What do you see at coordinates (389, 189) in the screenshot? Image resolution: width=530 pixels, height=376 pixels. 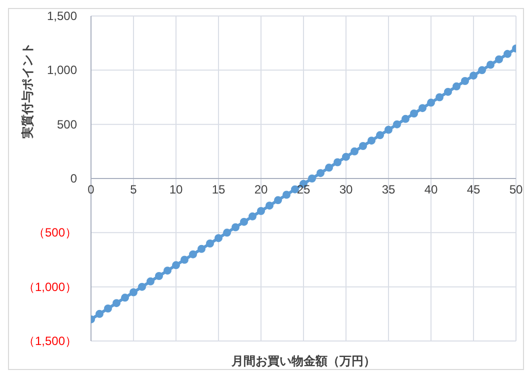 I see `x-tick-label: 35` at bounding box center [389, 189].